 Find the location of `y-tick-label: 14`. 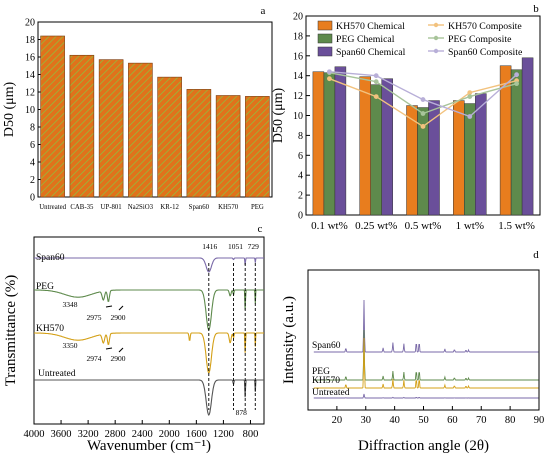

y-tick-label: 14 is located at coordinates (298, 76).